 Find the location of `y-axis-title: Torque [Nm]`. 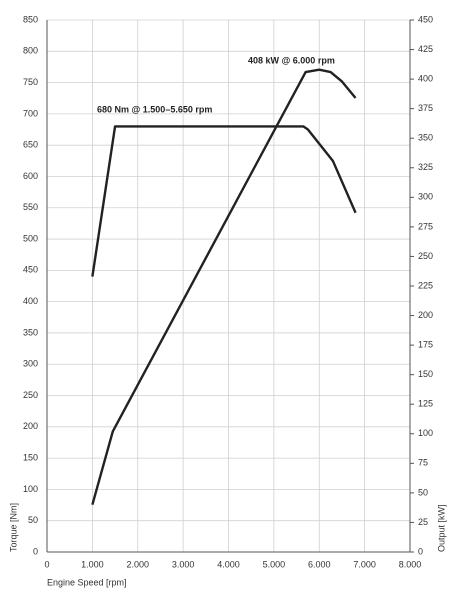

y-axis-title: Torque [Nm] is located at coordinates (13, 527).